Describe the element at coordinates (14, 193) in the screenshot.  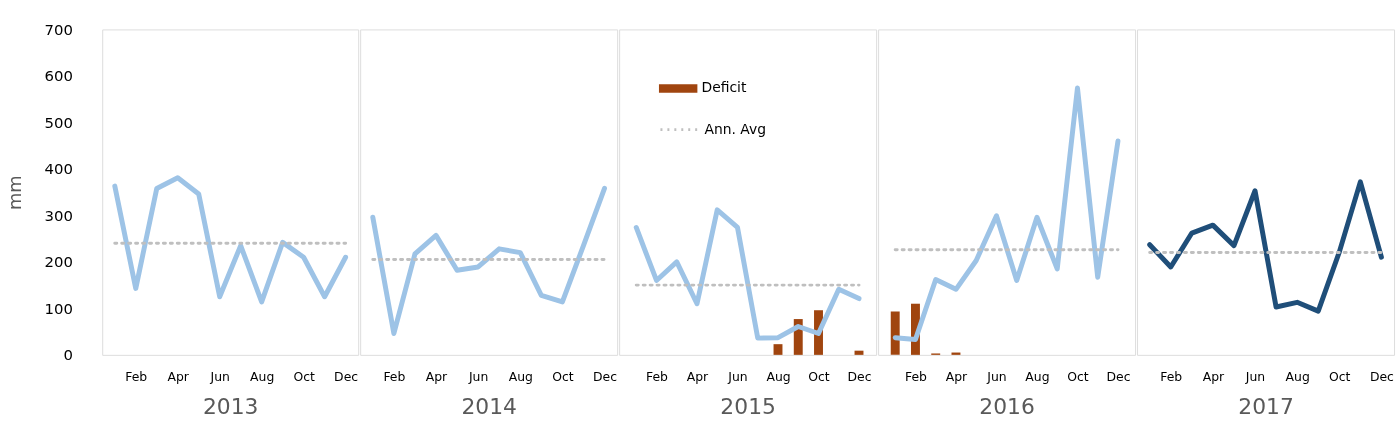
I see `y-axis-title: mm` at that location.